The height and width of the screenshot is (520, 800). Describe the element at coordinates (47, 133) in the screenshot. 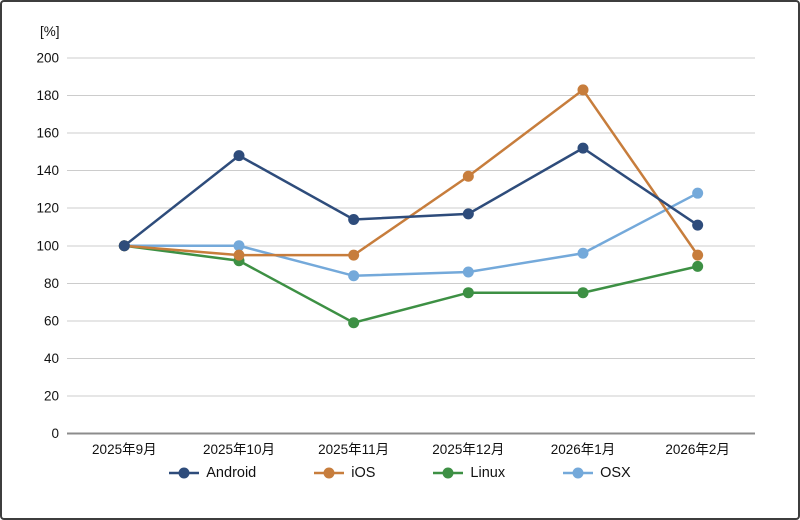

I see `y-tick-label: 160` at that location.